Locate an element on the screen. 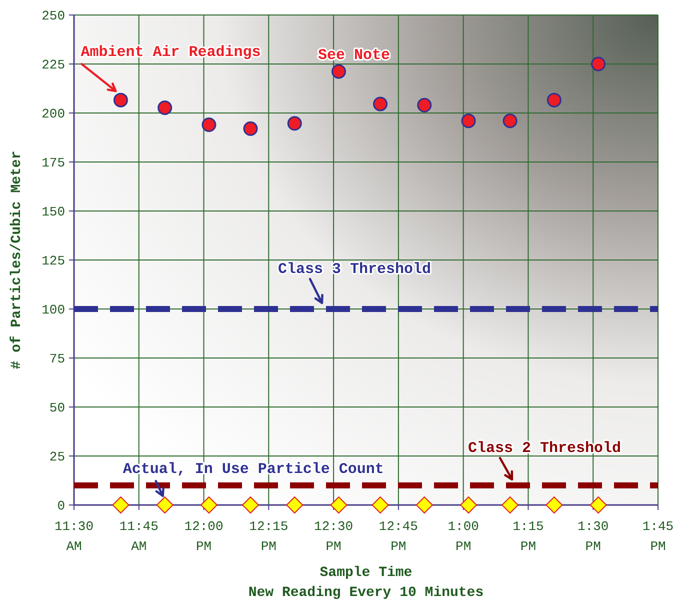 Image resolution: width=677 pixels, height=605 pixels. x-tick-label: 1:45 PM is located at coordinates (658, 536).